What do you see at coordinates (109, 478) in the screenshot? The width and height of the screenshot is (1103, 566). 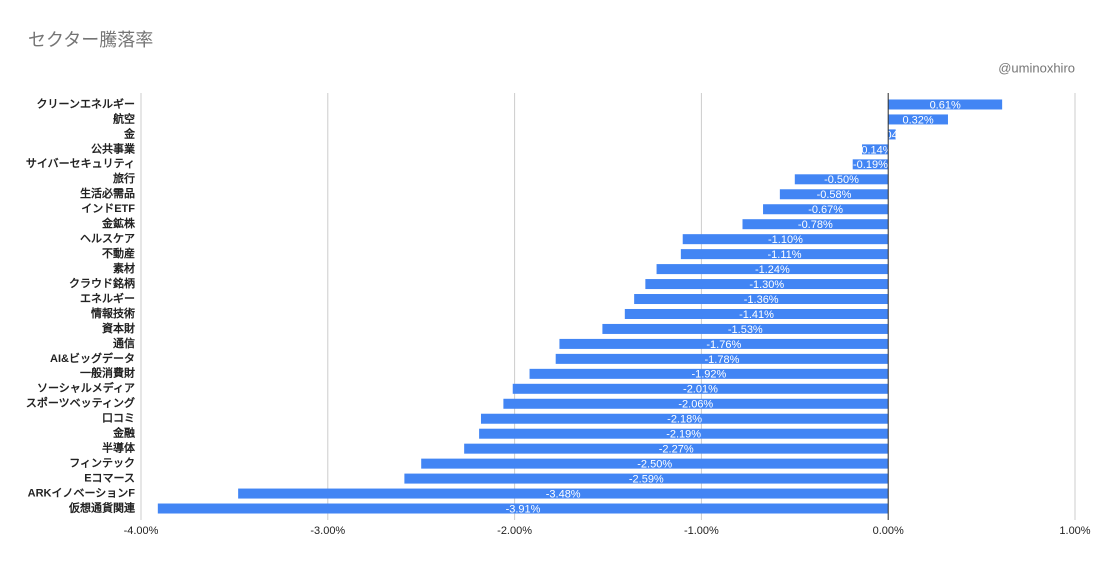 I see `y-tick-label: Eコマース` at bounding box center [109, 478].